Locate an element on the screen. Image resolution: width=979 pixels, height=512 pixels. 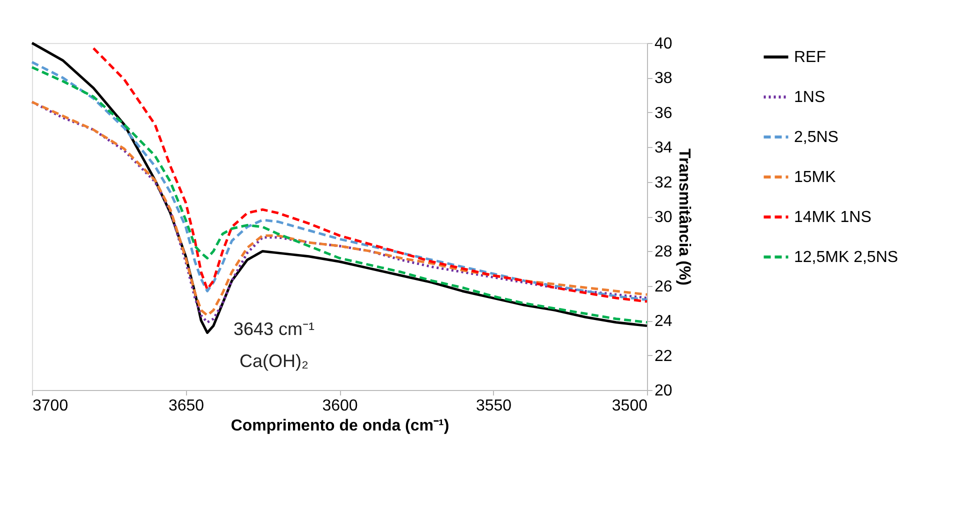
y-tick-label: 20 is located at coordinates (663, 391).